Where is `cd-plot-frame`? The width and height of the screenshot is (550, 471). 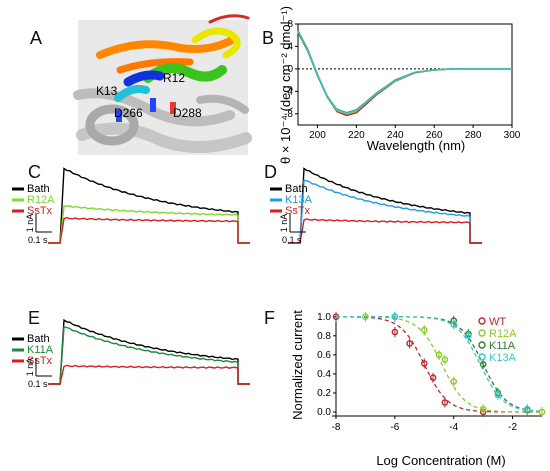
cd-plot-frame is located at coordinates (405, 74).